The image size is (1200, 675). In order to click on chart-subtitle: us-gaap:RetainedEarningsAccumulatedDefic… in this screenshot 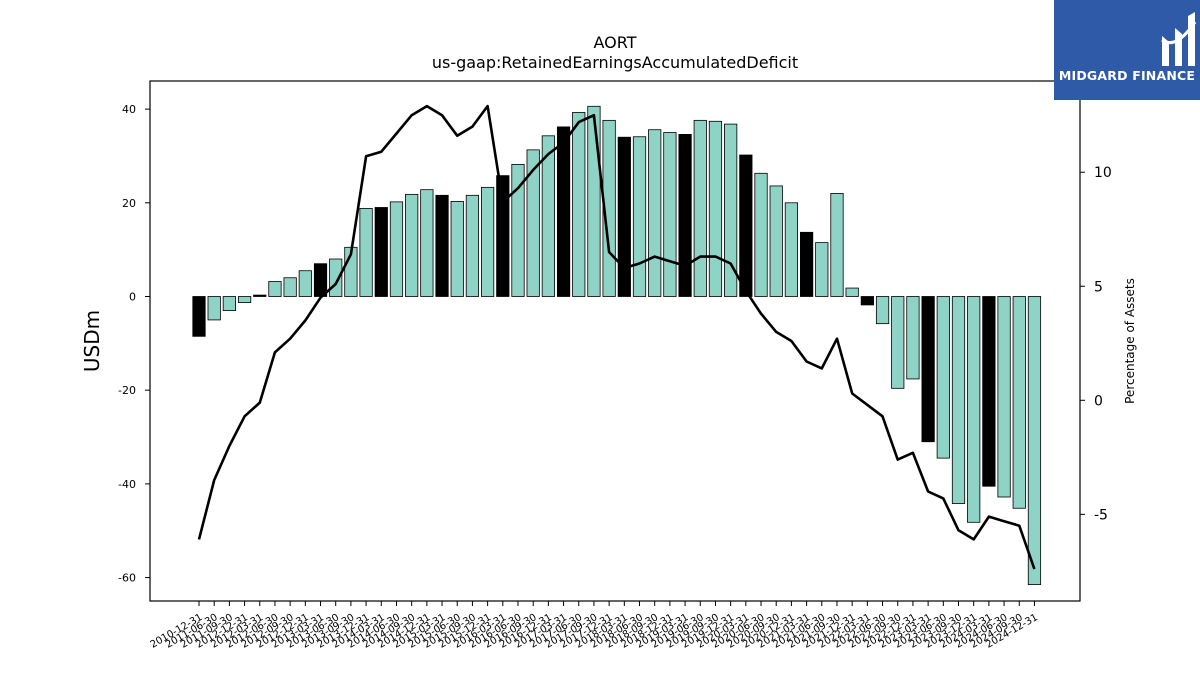, I will do `click(615, 62)`.